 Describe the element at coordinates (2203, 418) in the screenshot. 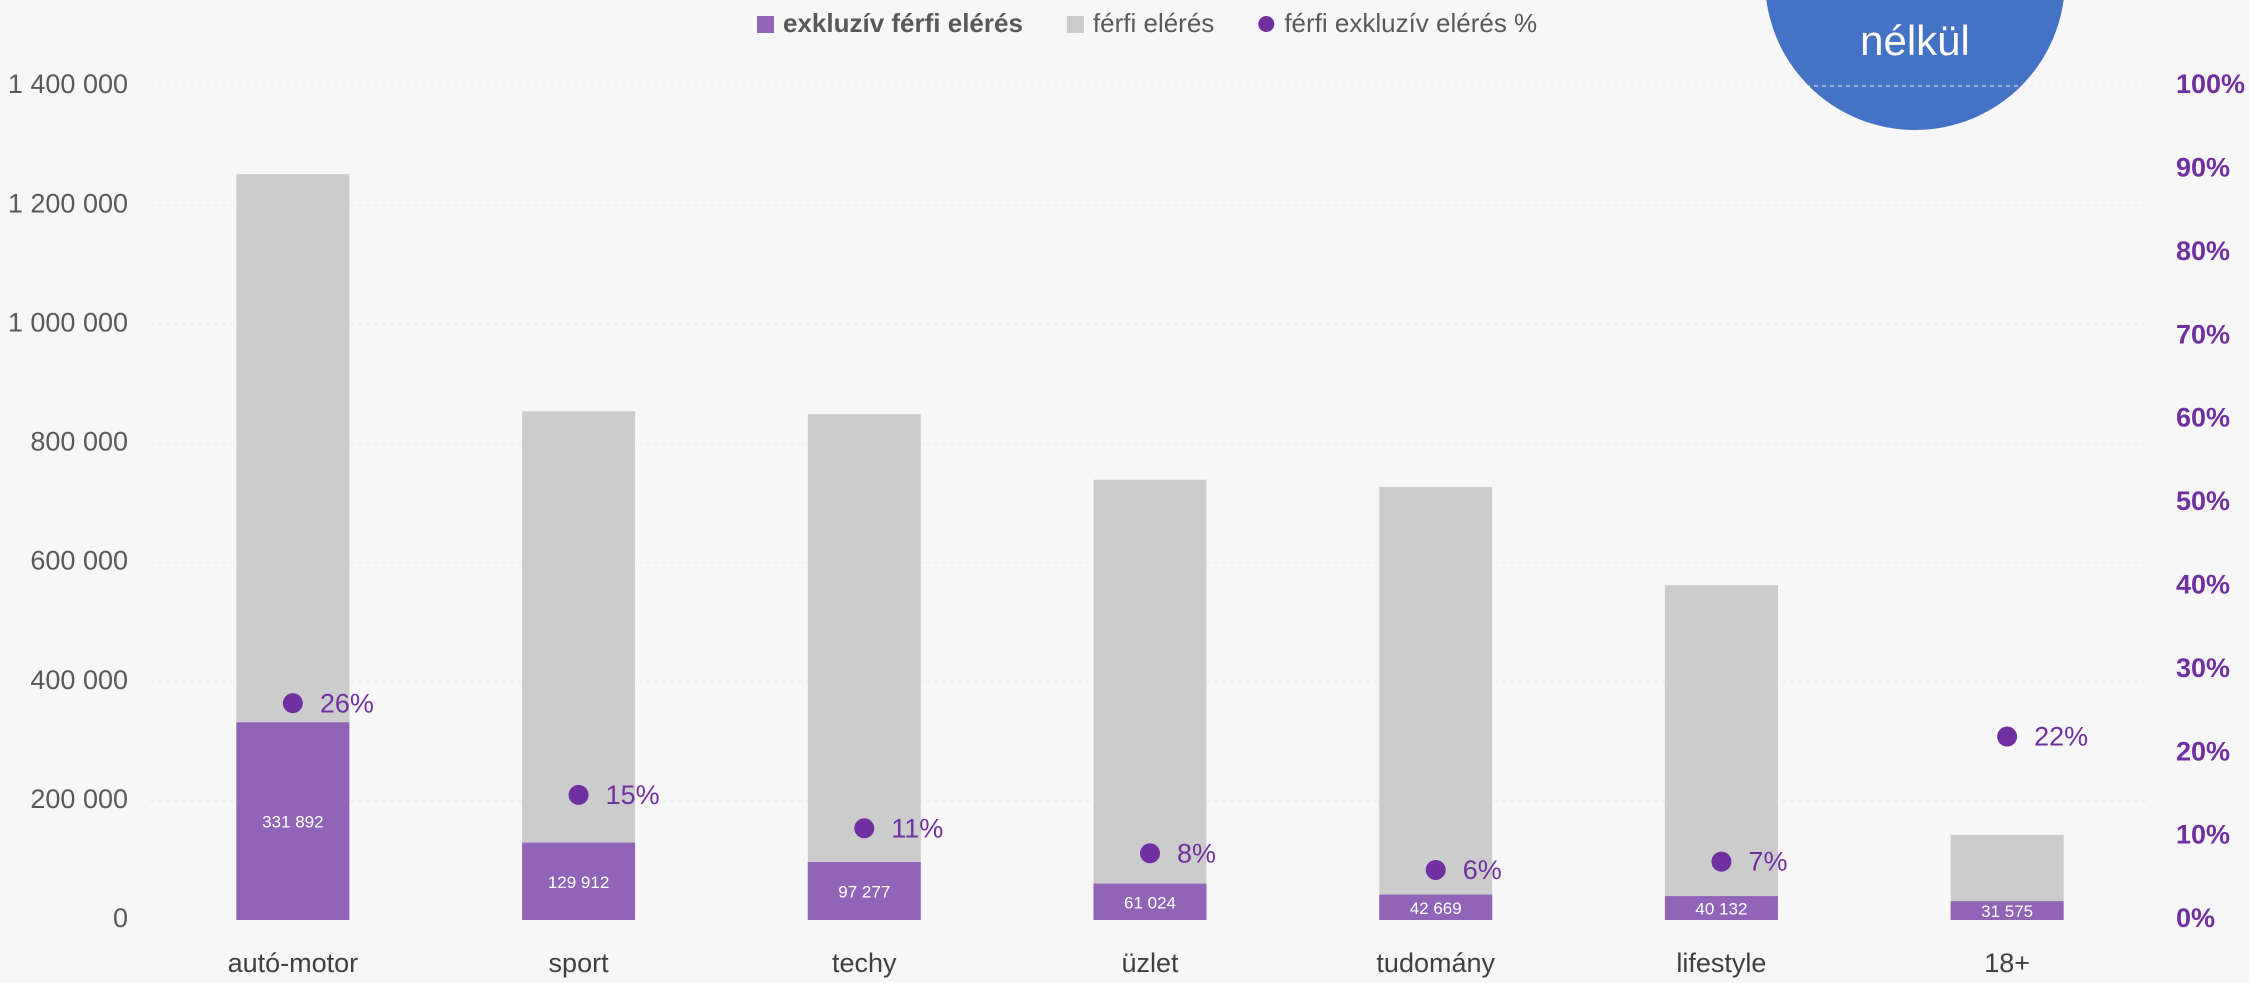

I see `y2-tick-label: 60%` at that location.